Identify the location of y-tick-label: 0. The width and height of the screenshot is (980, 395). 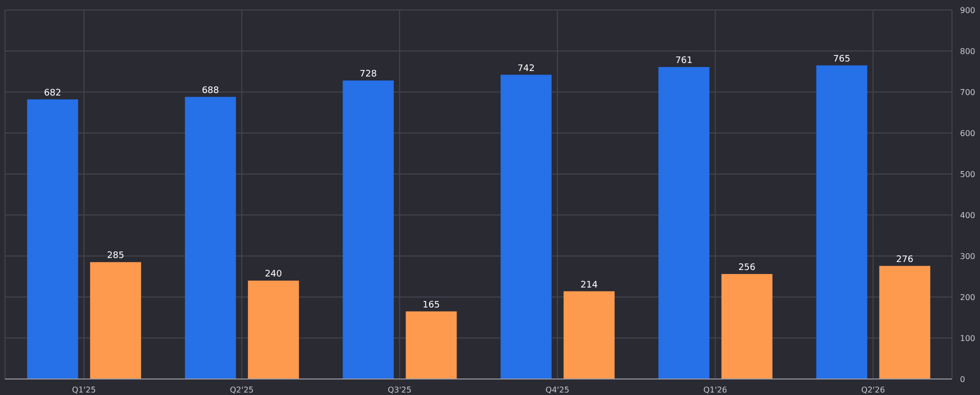
(963, 379).